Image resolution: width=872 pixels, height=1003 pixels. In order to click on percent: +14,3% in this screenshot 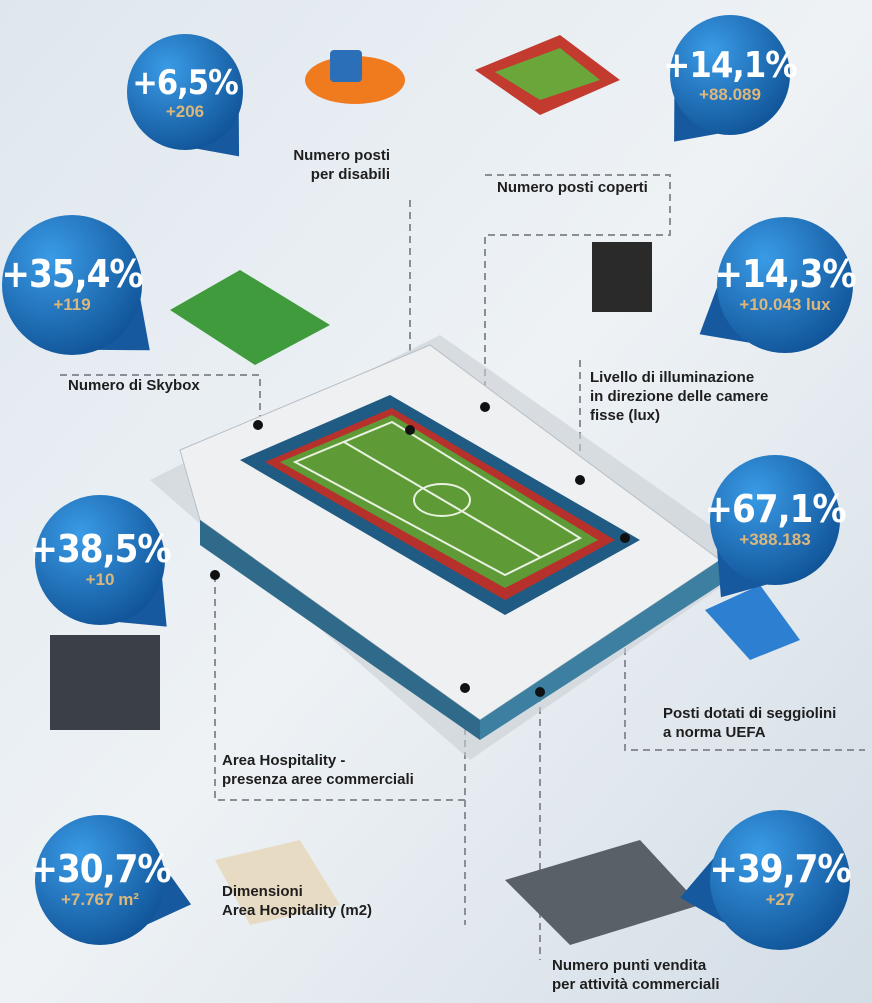, I will do `click(785, 274)`.